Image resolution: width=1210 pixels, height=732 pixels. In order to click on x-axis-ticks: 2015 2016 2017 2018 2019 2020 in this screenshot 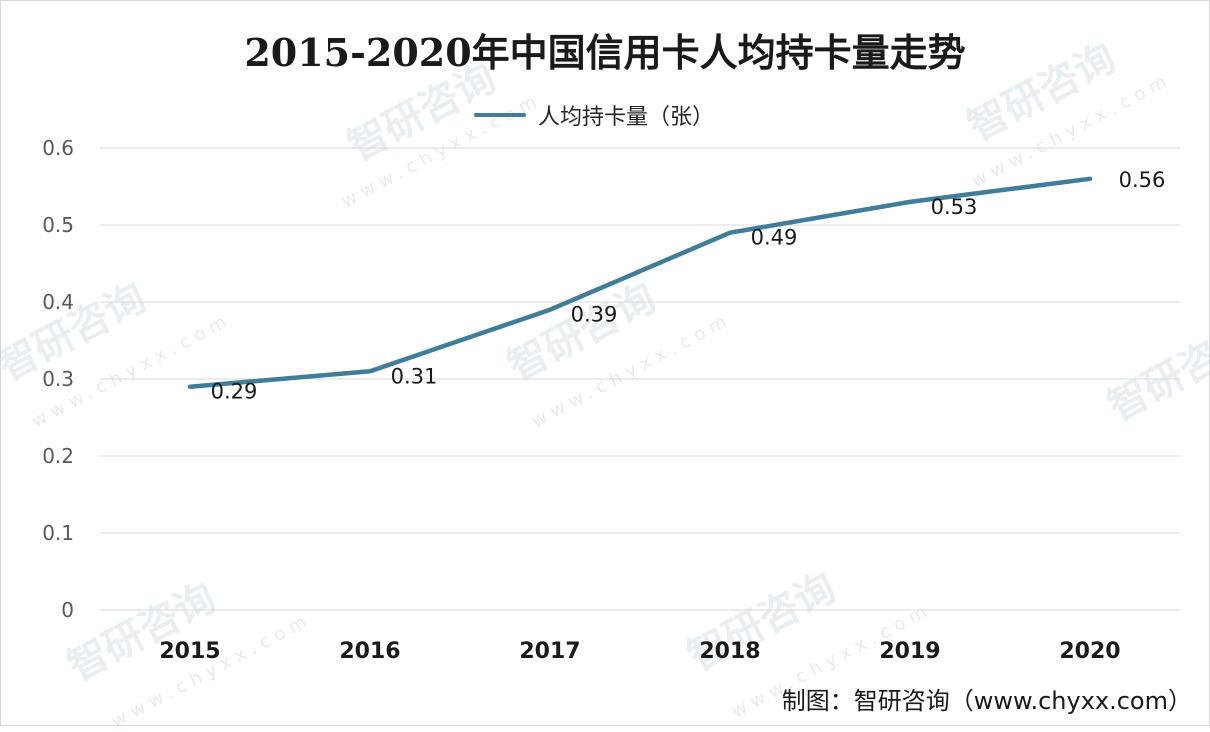, I will do `click(639, 651)`.